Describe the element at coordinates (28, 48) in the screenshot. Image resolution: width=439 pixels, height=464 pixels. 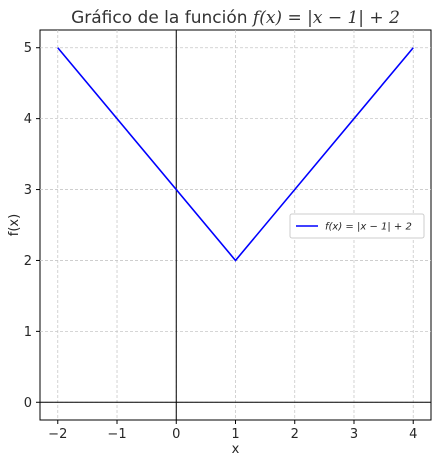
I see `y-tick-label-5: 5` at that location.